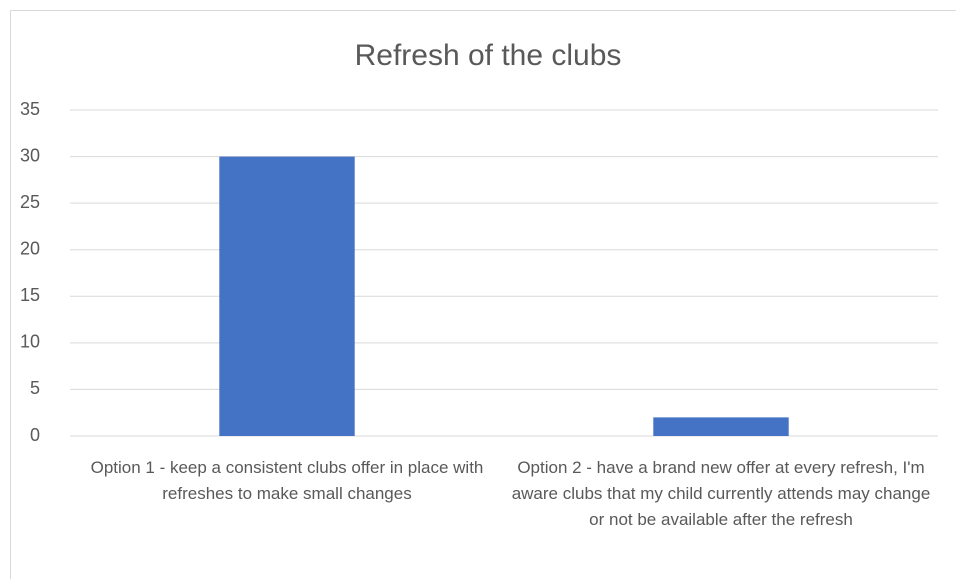  What do you see at coordinates (30, 109) in the screenshot?
I see `y-tick-label: 35` at bounding box center [30, 109].